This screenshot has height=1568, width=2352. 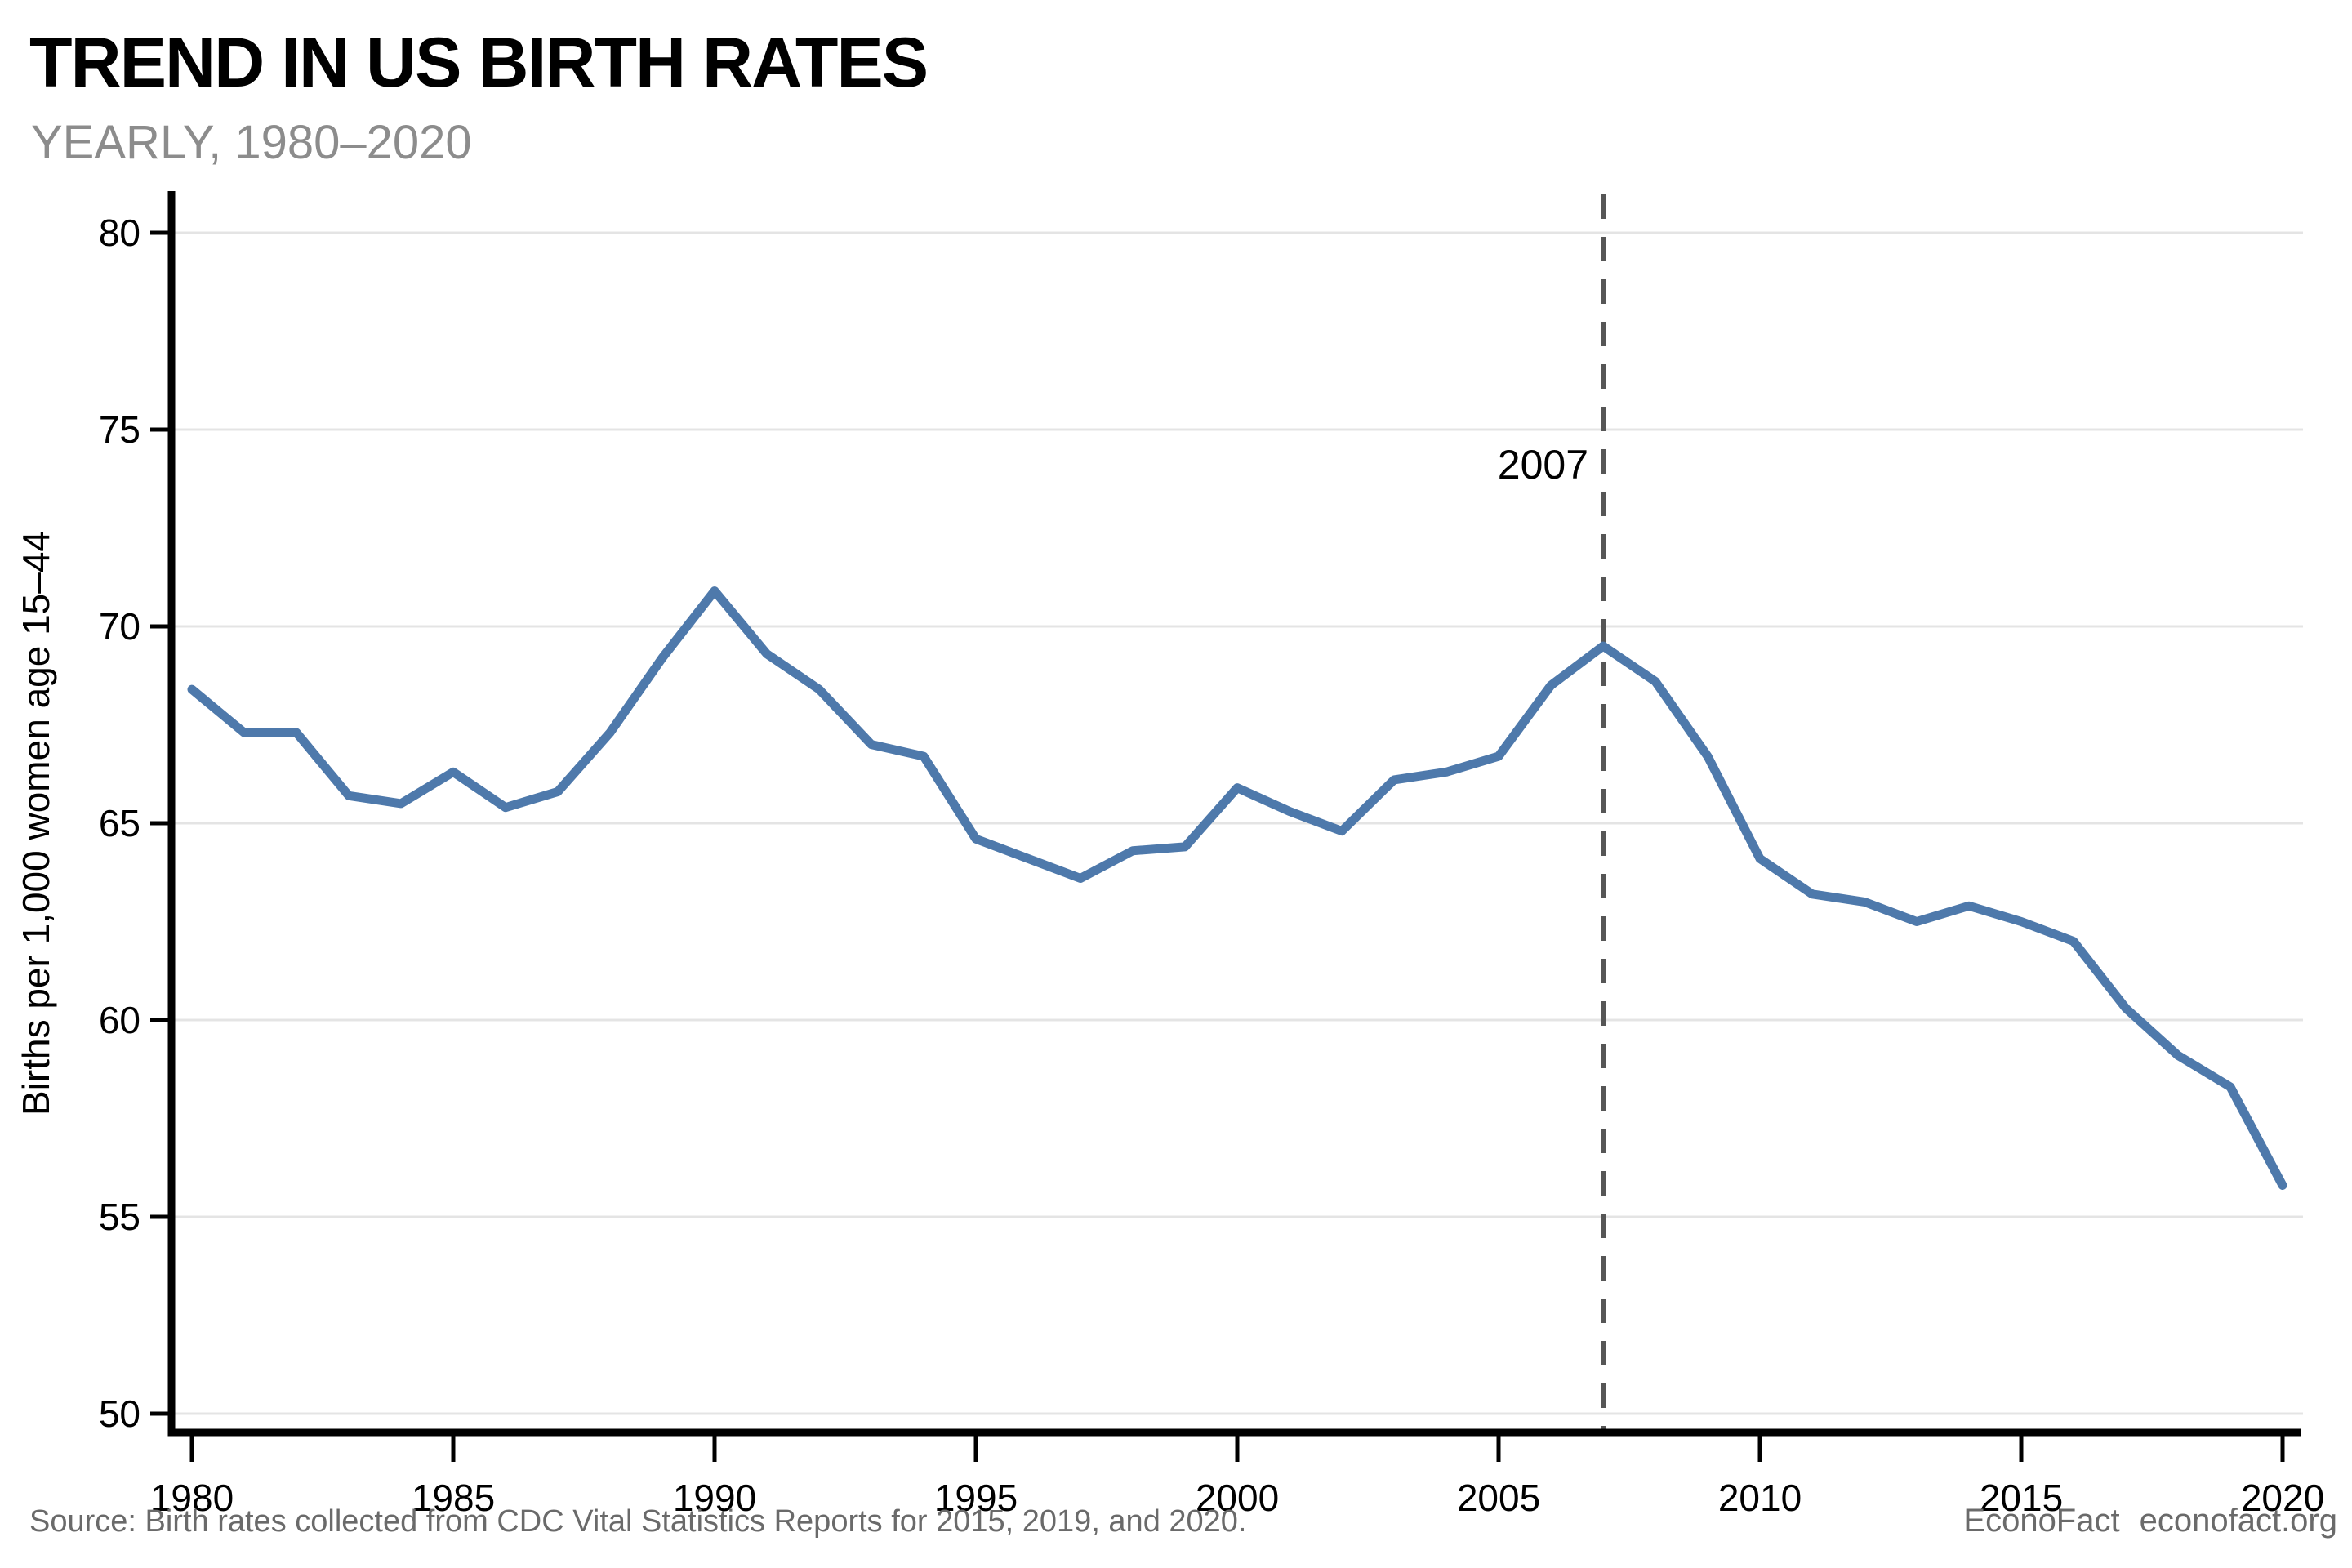 I want to click on x-tick-label-1985: 1985, so click(x=453, y=1498).